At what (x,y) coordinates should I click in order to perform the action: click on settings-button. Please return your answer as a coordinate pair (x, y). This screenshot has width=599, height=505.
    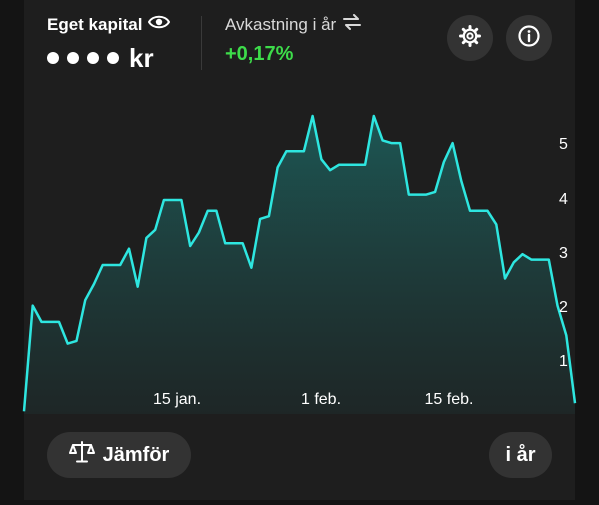
    Looking at the image, I should click on (470, 38).